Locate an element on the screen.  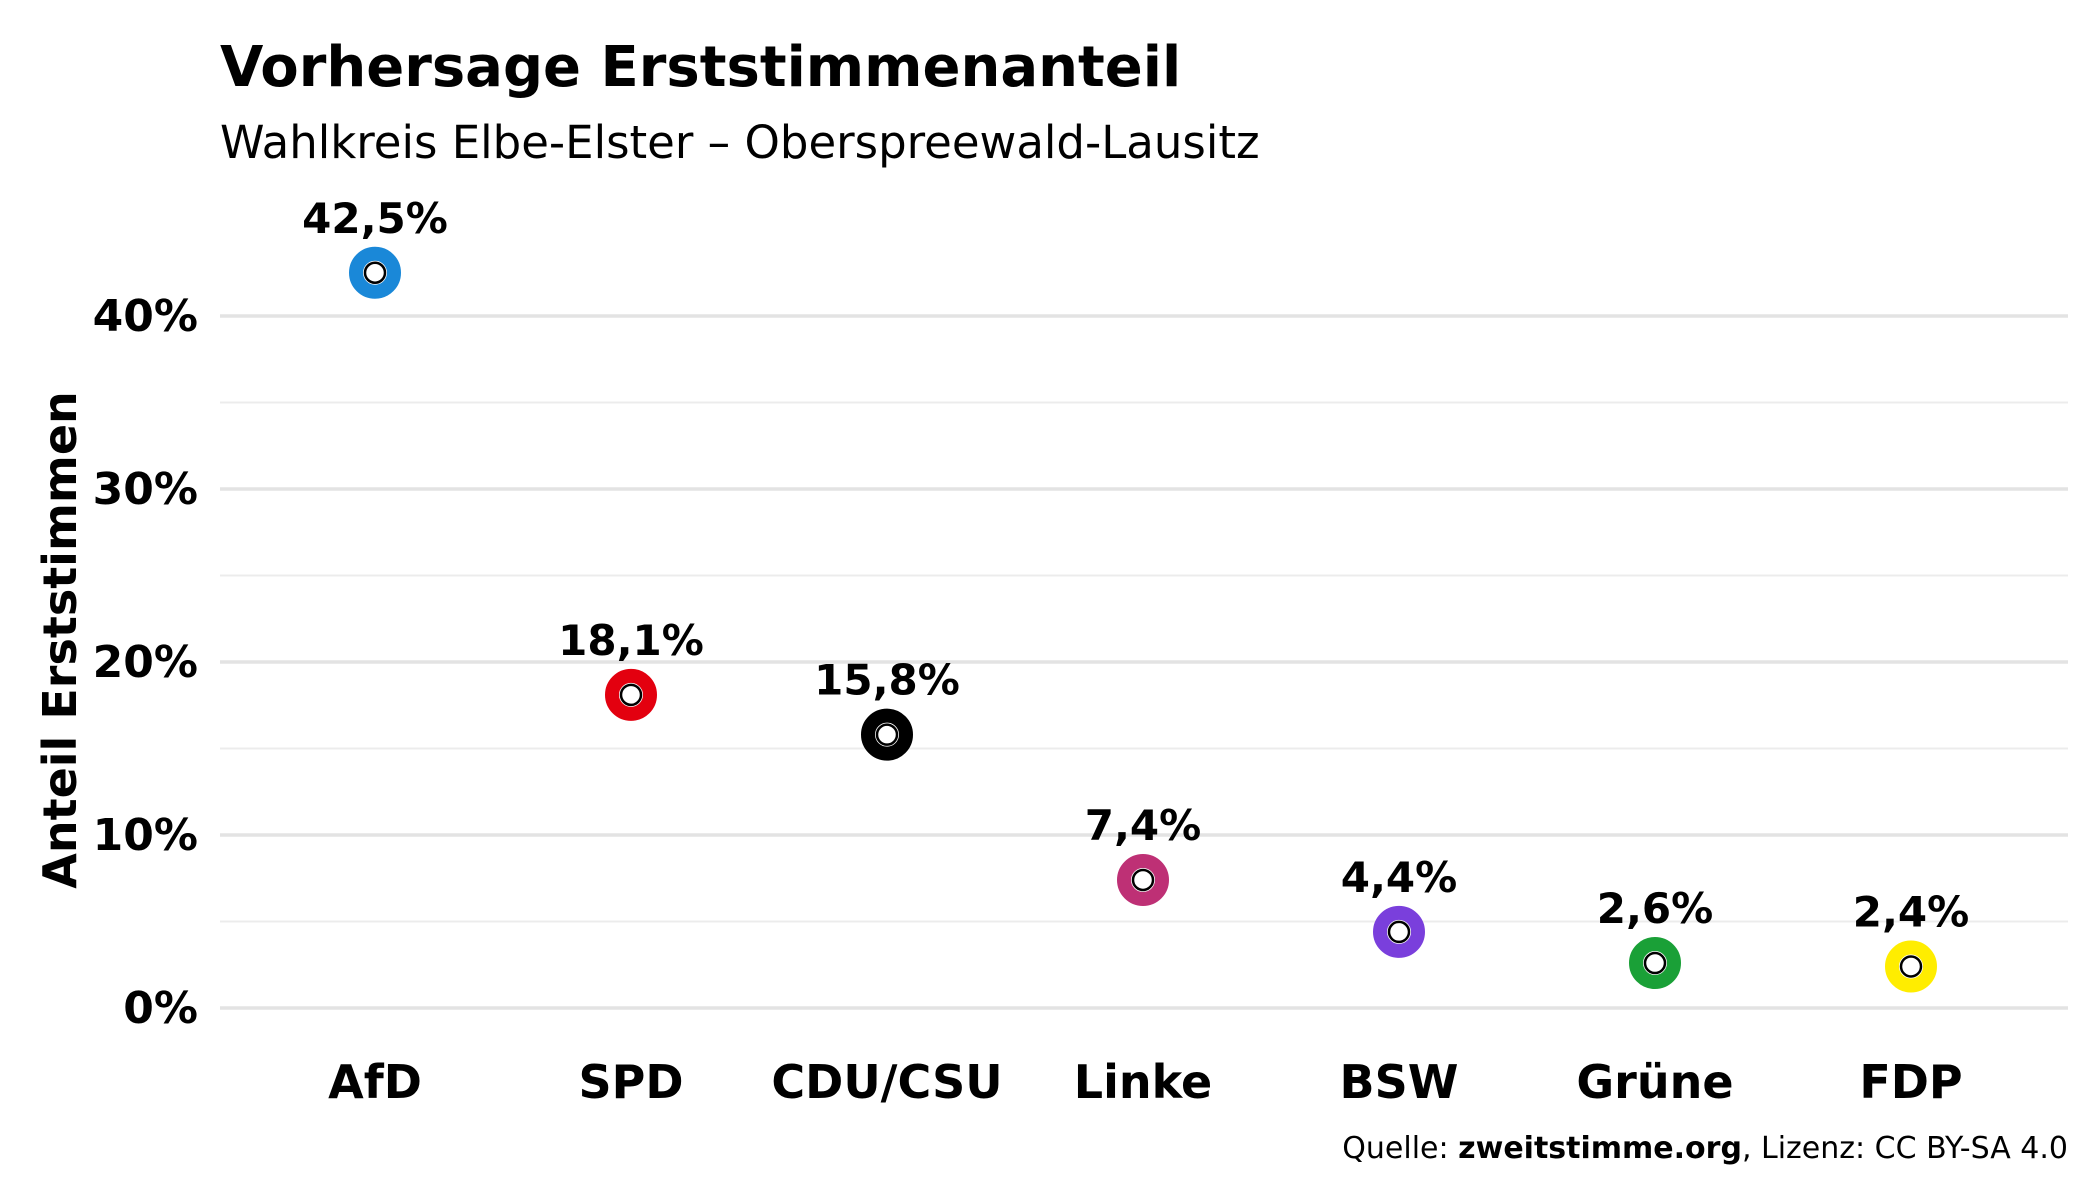
data-point-group: 42,5% is located at coordinates (375, 246).